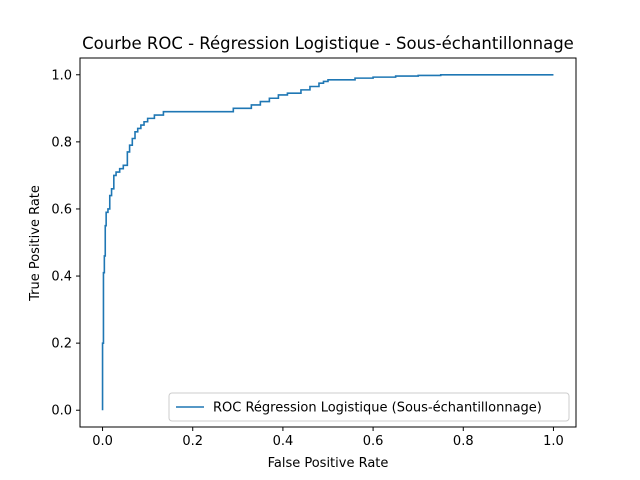 The width and height of the screenshot is (640, 480). Describe the element at coordinates (463, 441) in the screenshot. I see `x-tick-label: 0.8` at that location.